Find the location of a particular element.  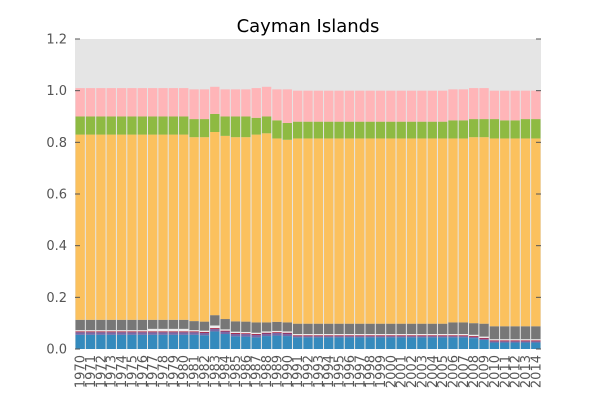

bar-segment-1999-s5 is located at coordinates (380, 231).